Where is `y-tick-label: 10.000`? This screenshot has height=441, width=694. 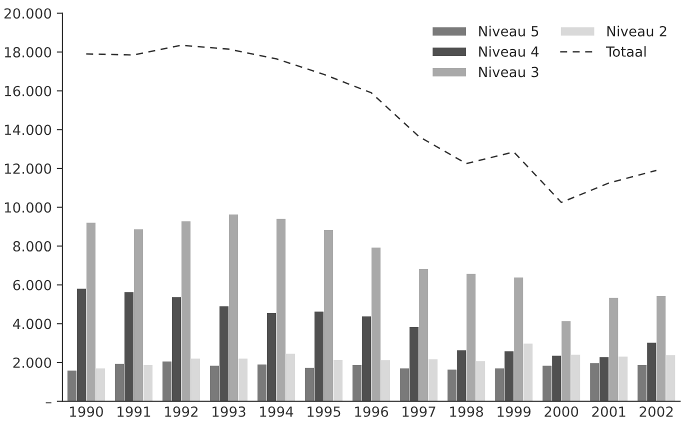
y-tick-label: 10.000 is located at coordinates (28, 207).